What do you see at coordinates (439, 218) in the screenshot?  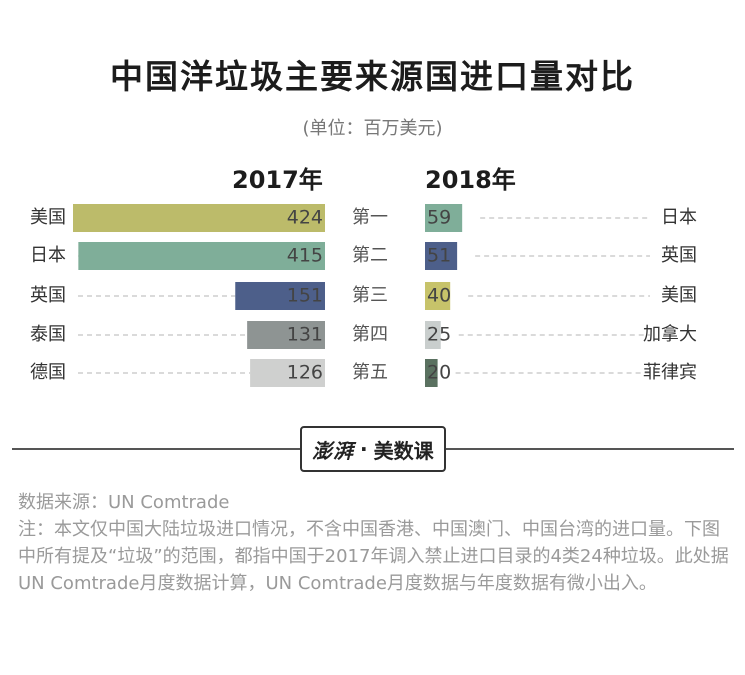 I see `value-label-2018: 59` at bounding box center [439, 218].